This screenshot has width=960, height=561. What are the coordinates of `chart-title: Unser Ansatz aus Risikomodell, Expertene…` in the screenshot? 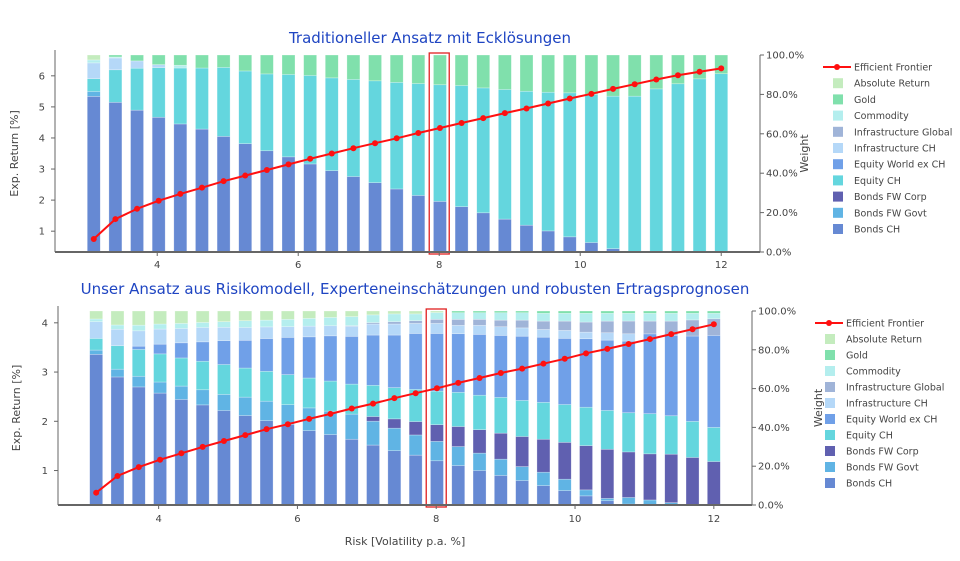 It's located at (415, 289).